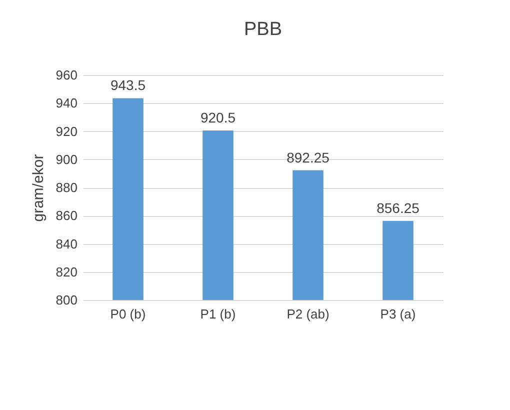 The height and width of the screenshot is (410, 510). What do you see at coordinates (67, 300) in the screenshot?
I see `y-tick-label: 800` at bounding box center [67, 300].